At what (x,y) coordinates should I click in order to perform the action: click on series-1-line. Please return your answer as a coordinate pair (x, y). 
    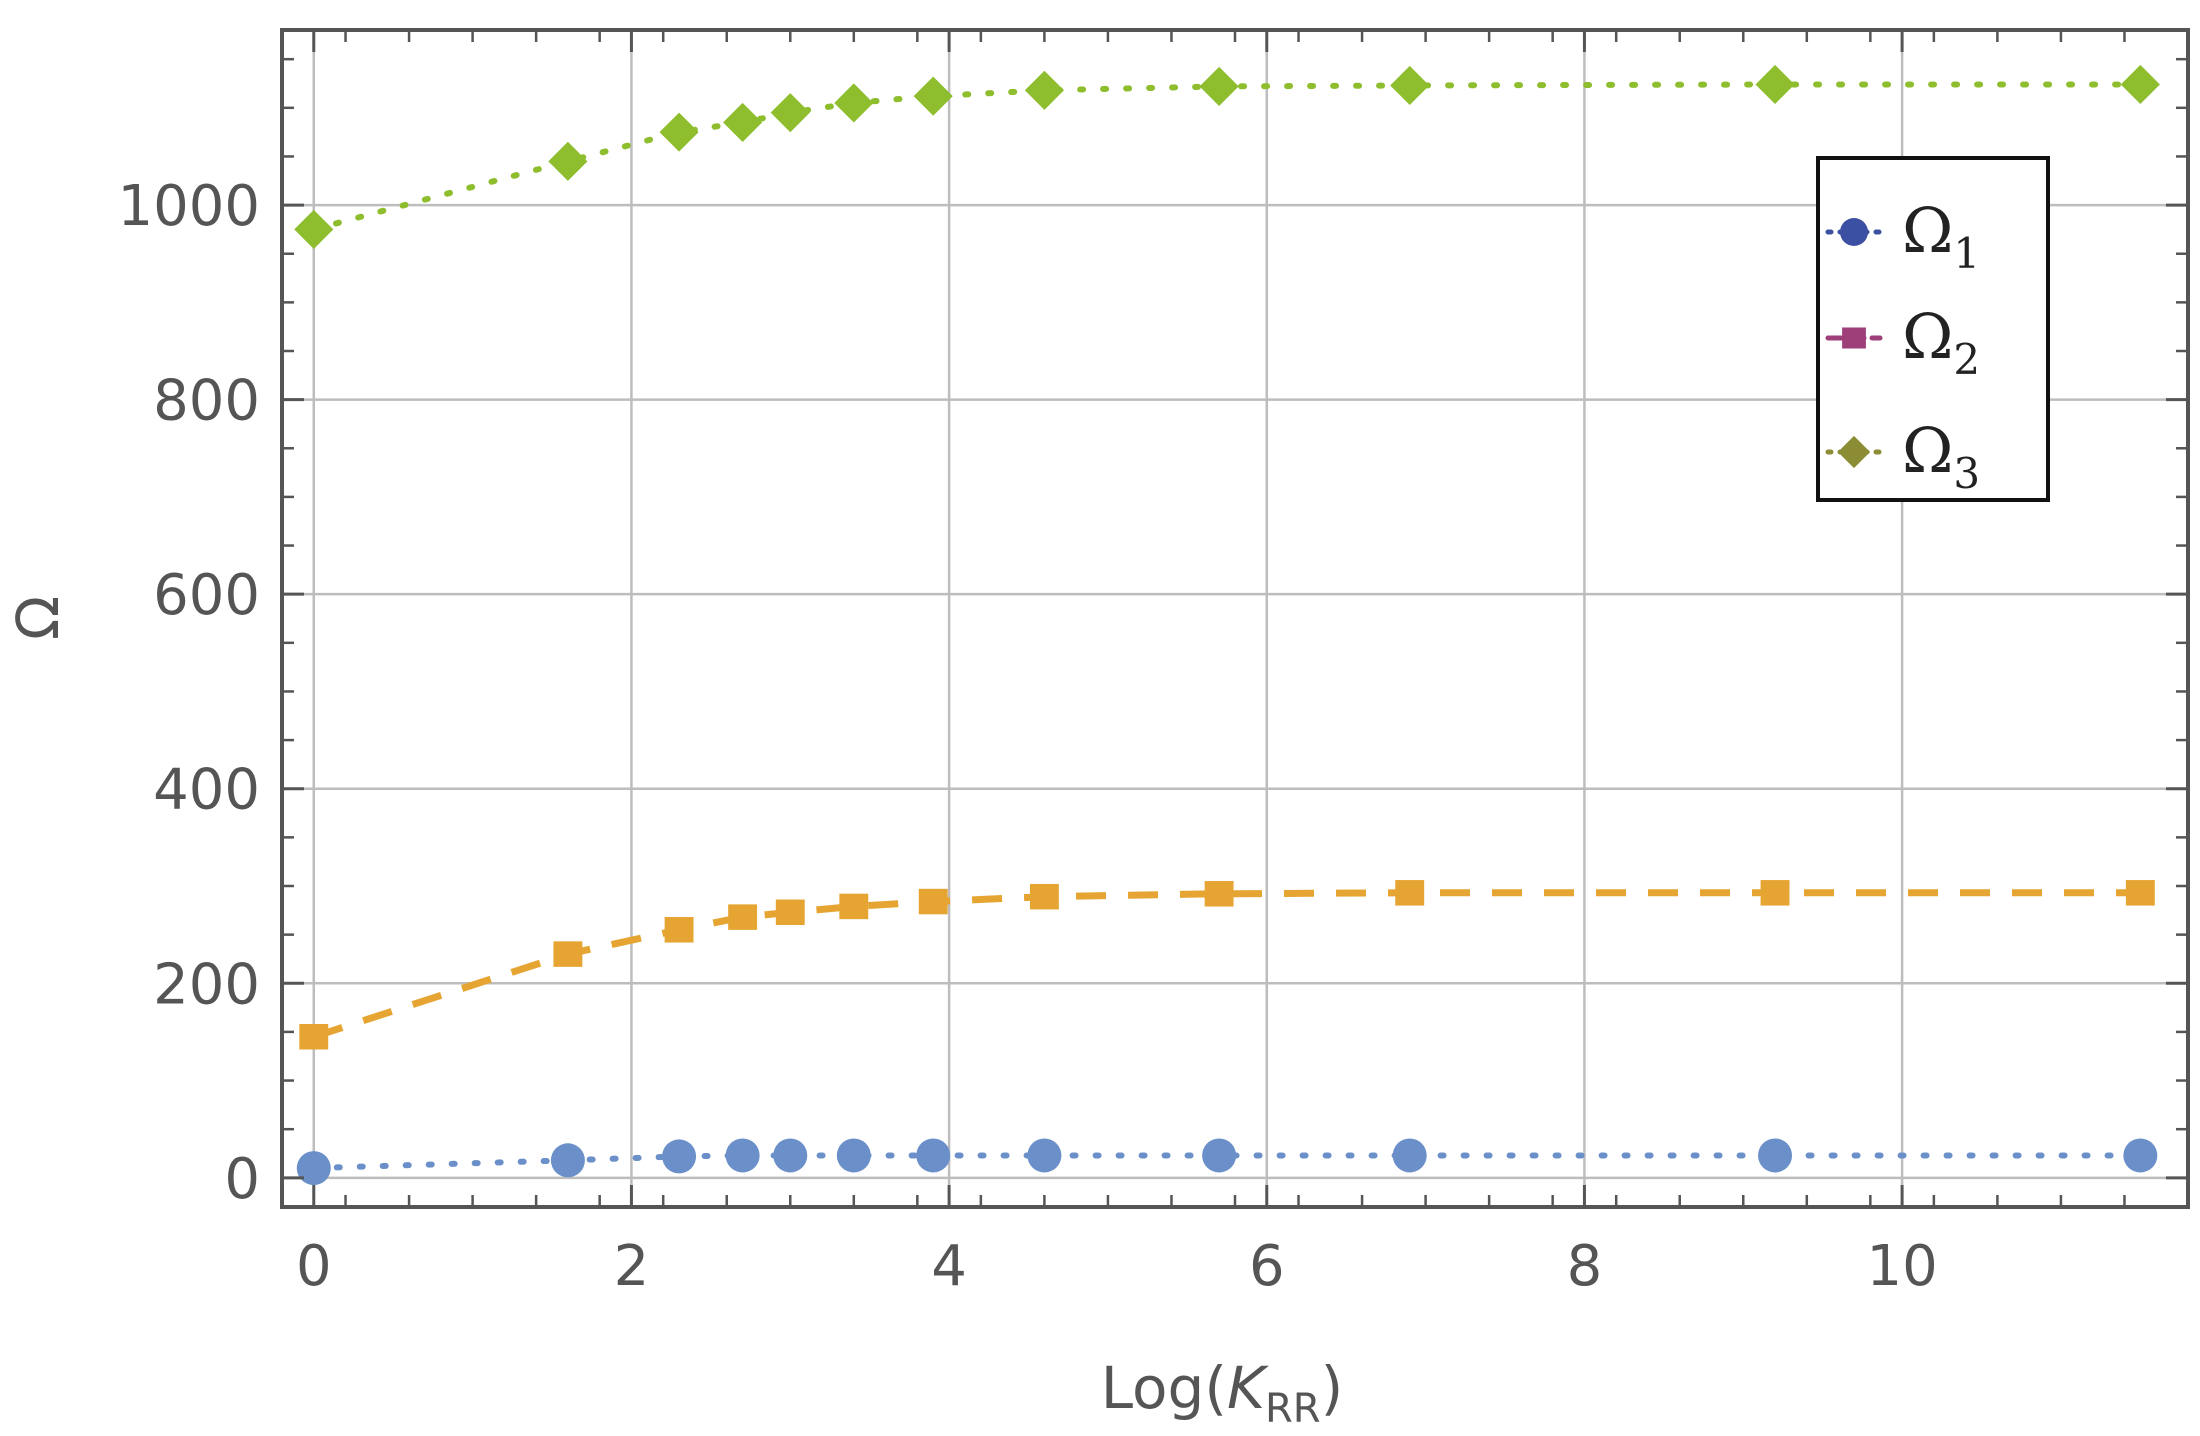
    Looking at the image, I should click on (1227, 1162).